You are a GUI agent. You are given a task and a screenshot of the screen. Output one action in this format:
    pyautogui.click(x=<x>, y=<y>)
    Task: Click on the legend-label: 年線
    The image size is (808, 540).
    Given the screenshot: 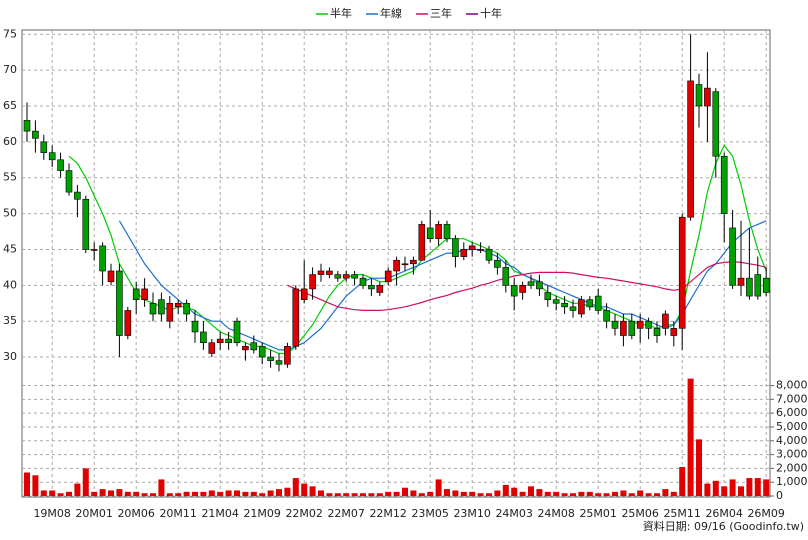 What is the action you would take?
    pyautogui.click(x=391, y=13)
    